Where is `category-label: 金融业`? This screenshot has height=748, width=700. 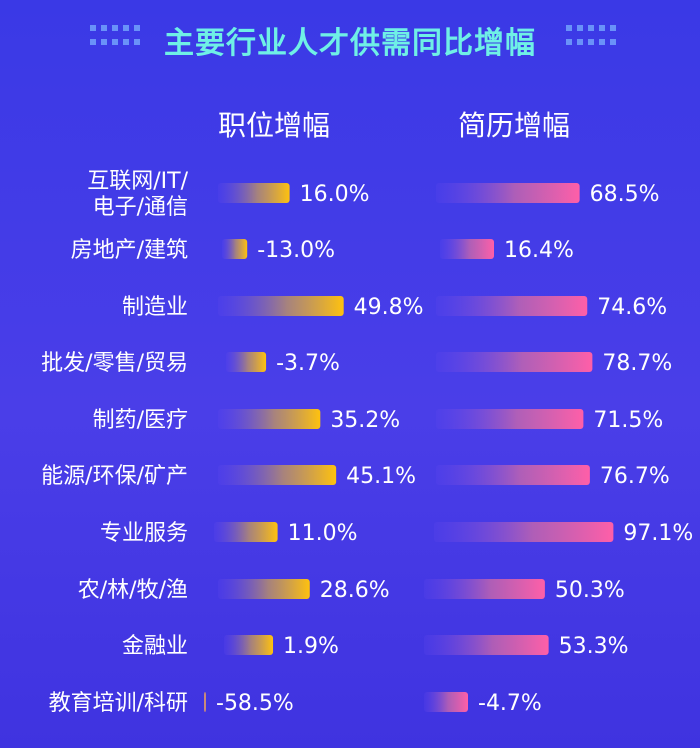
category-label: 金融业 is located at coordinates (155, 646).